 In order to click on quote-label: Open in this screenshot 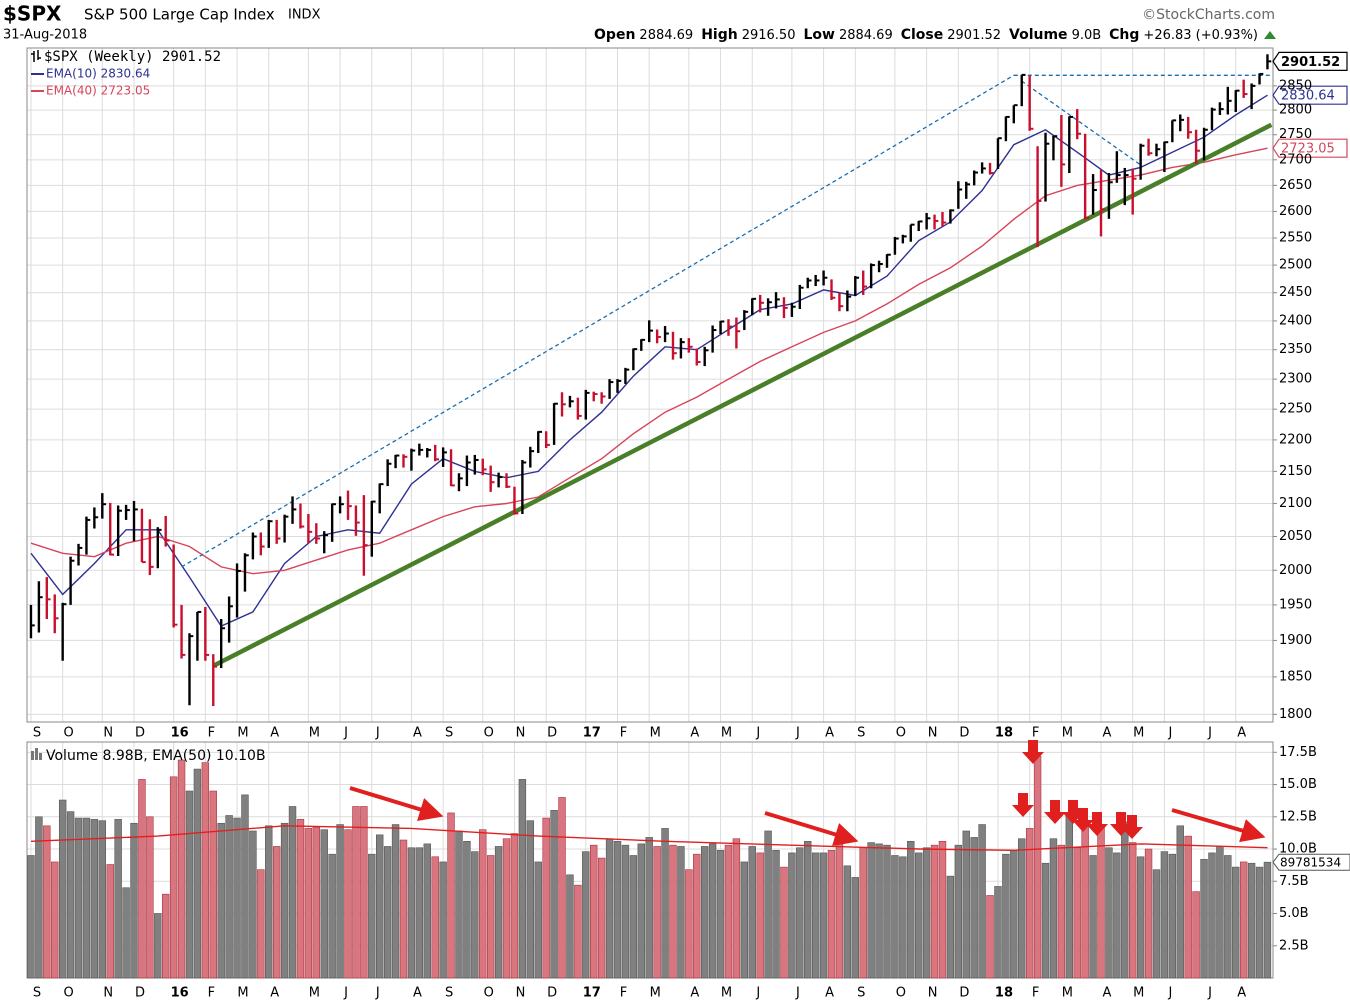, I will do `click(614, 35)`.